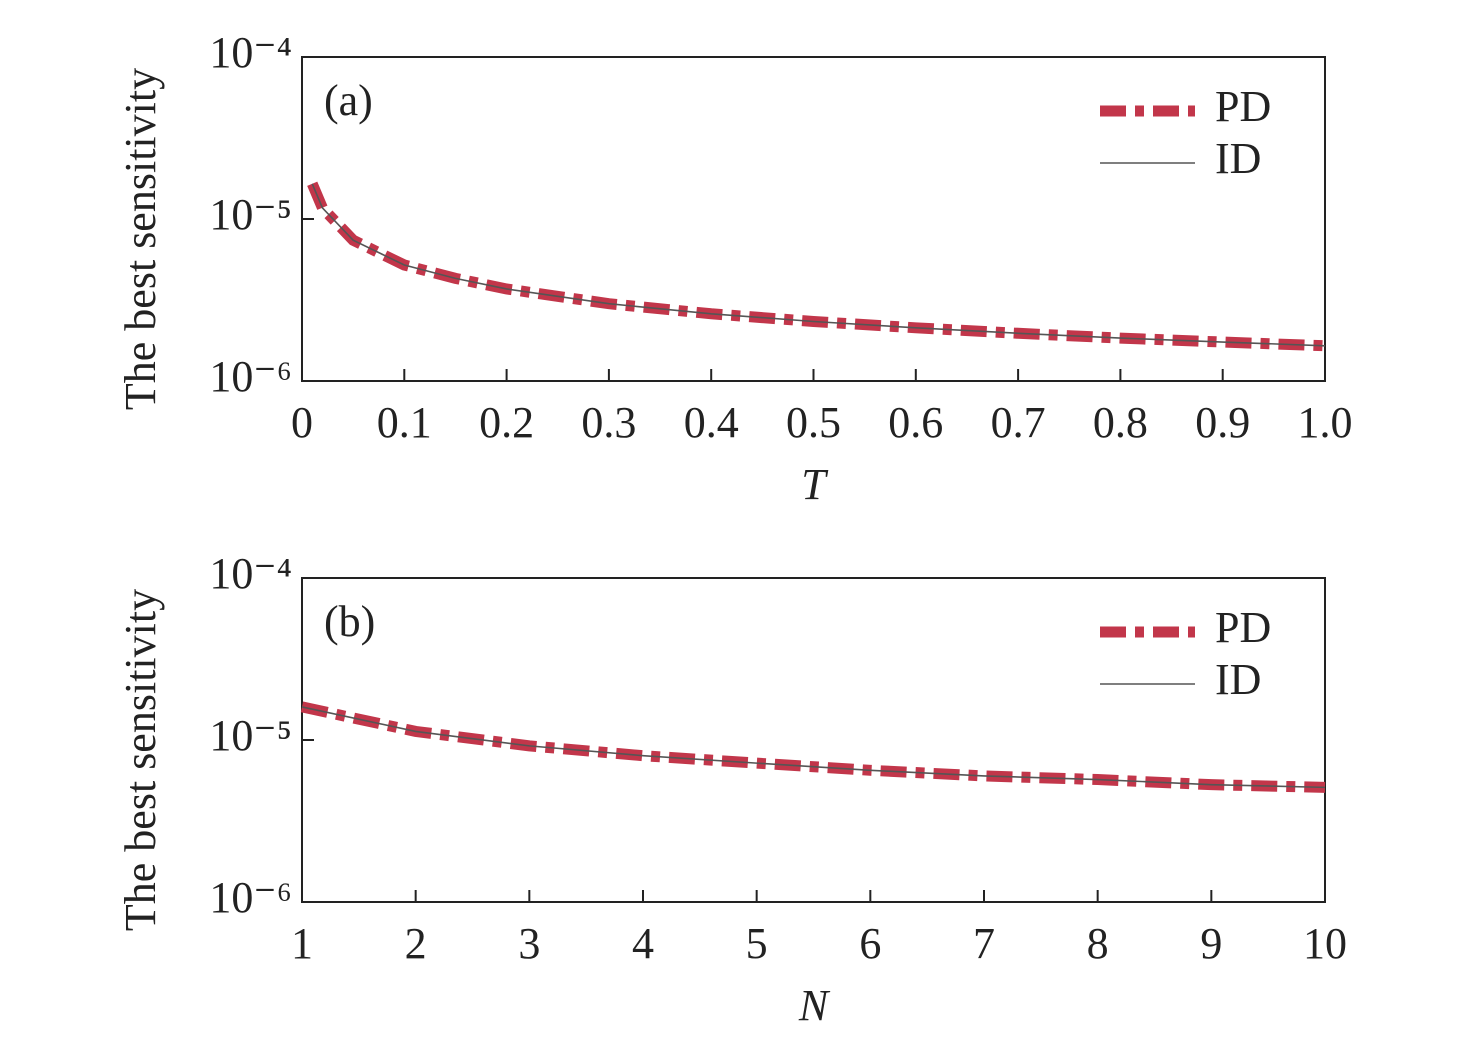  Describe the element at coordinates (1211, 943) in the screenshot. I see `x-tick-label: 9` at that location.